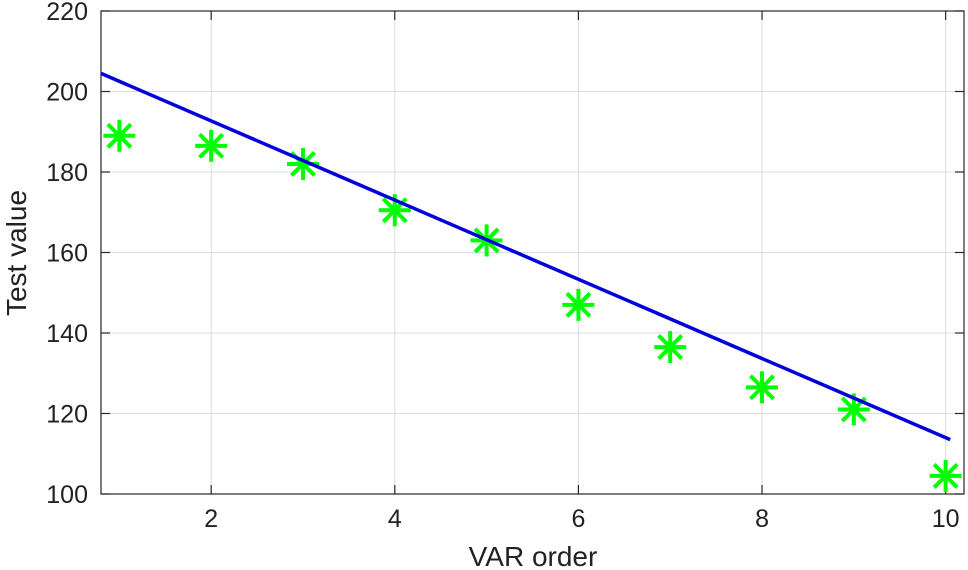 Image resolution: width=968 pixels, height=570 pixels. I want to click on y-tick-label: 160, so click(67, 254).